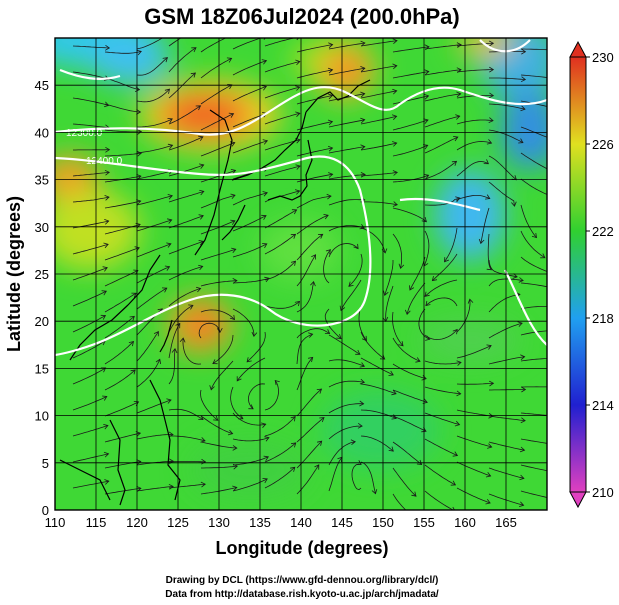 Image resolution: width=619 pixels, height=605 pixels. I want to click on y-tick-label: 15, so click(42, 368).